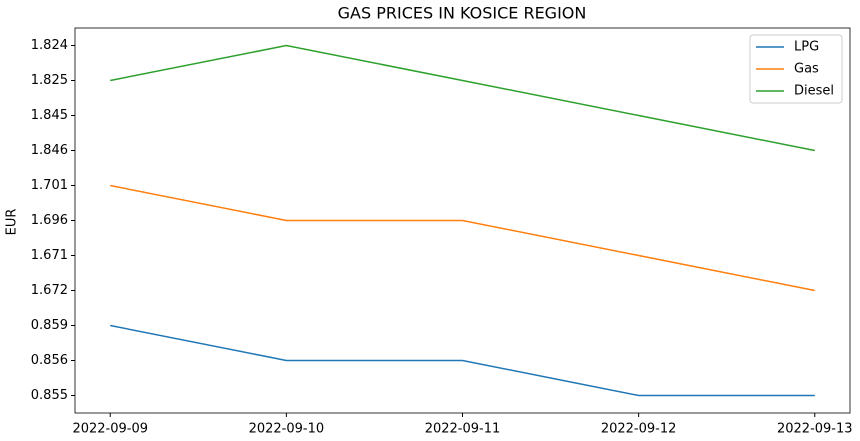 This screenshot has height=441, width=860. I want to click on legend-box, so click(796, 69).